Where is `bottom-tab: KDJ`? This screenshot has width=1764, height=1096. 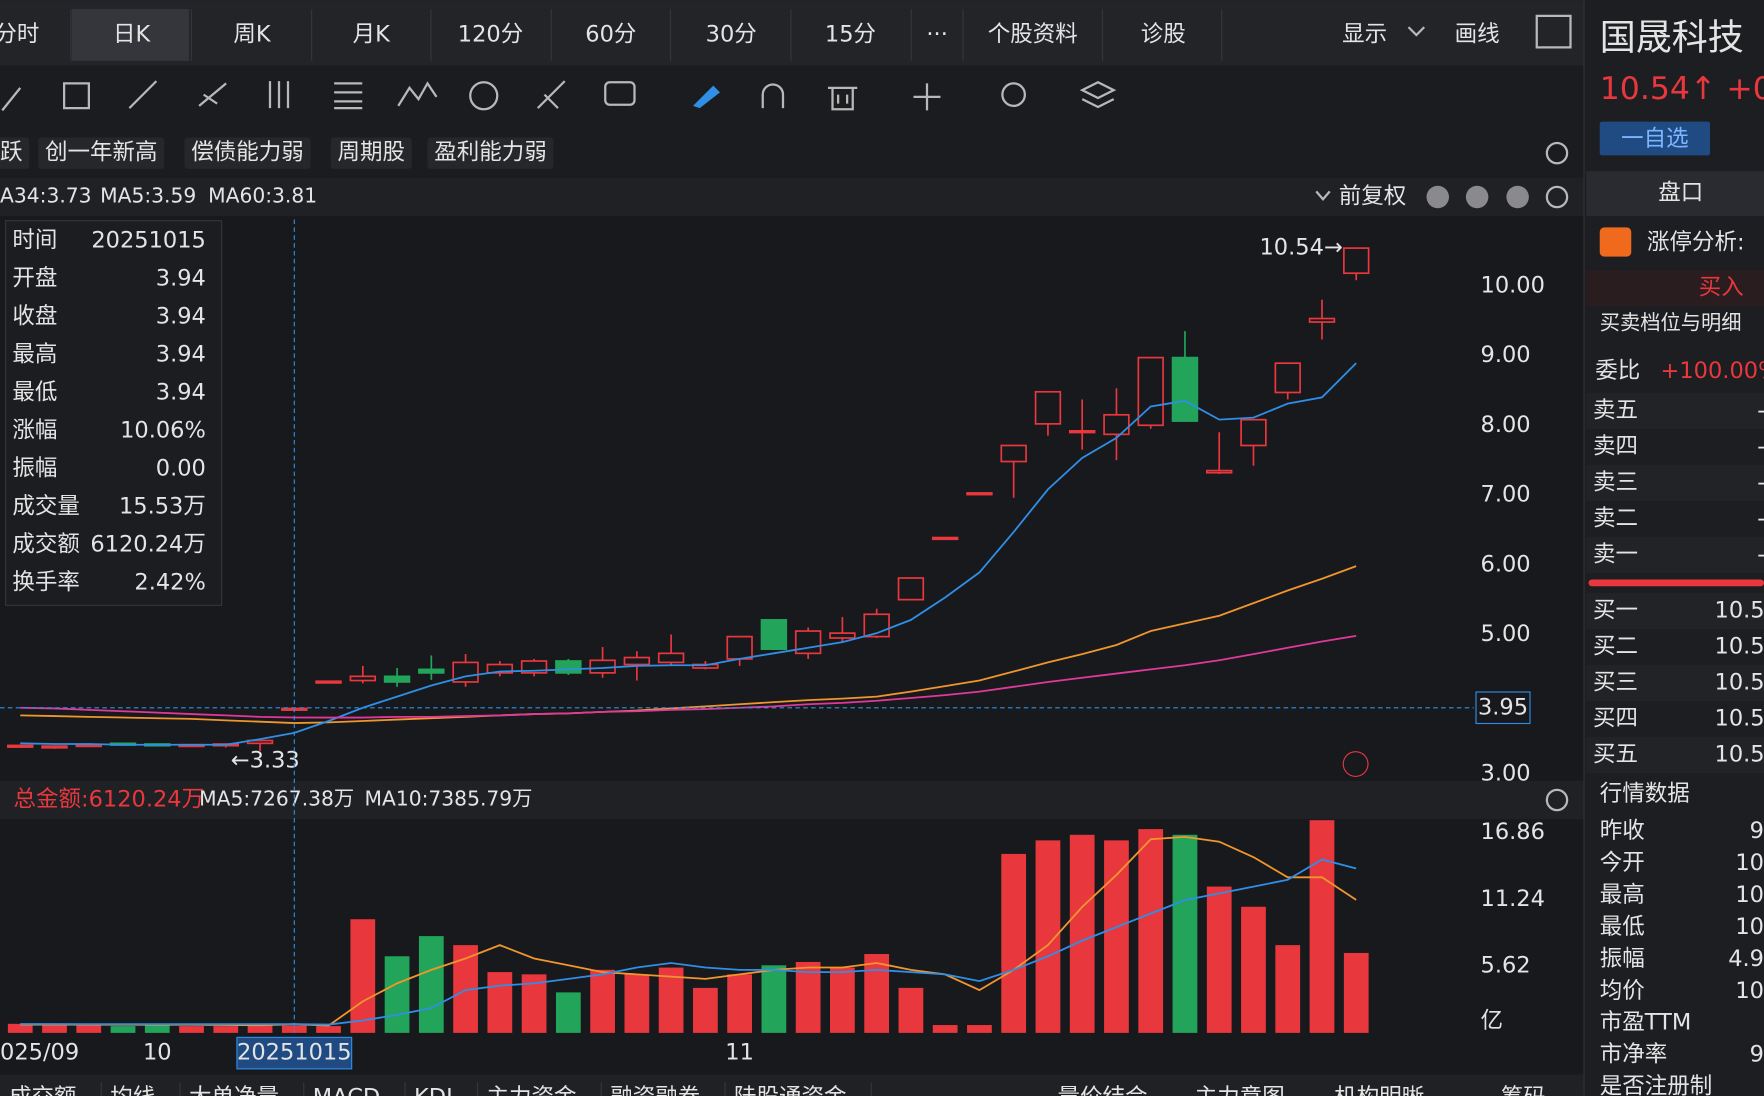
bottom-tab: KDJ is located at coordinates (433, 1090).